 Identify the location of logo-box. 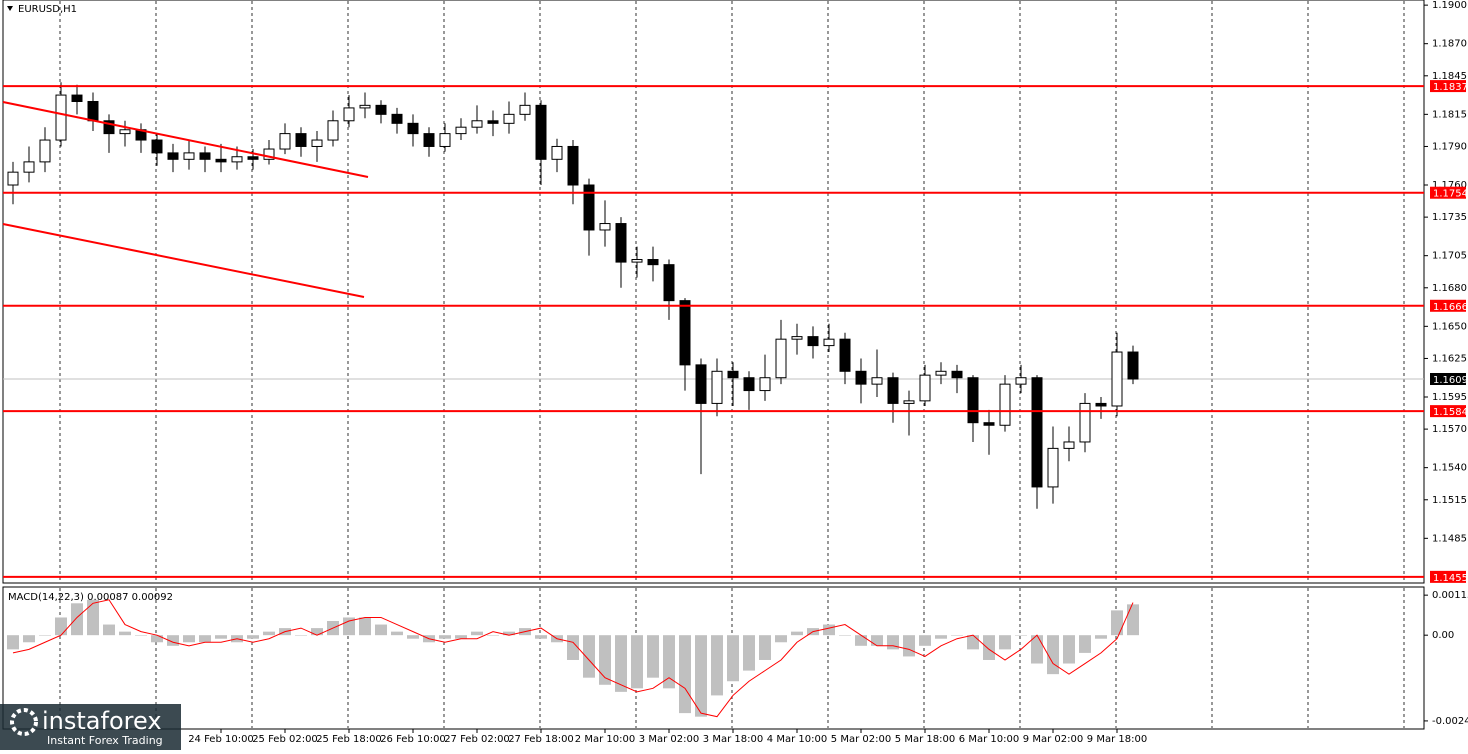
(90, 727).